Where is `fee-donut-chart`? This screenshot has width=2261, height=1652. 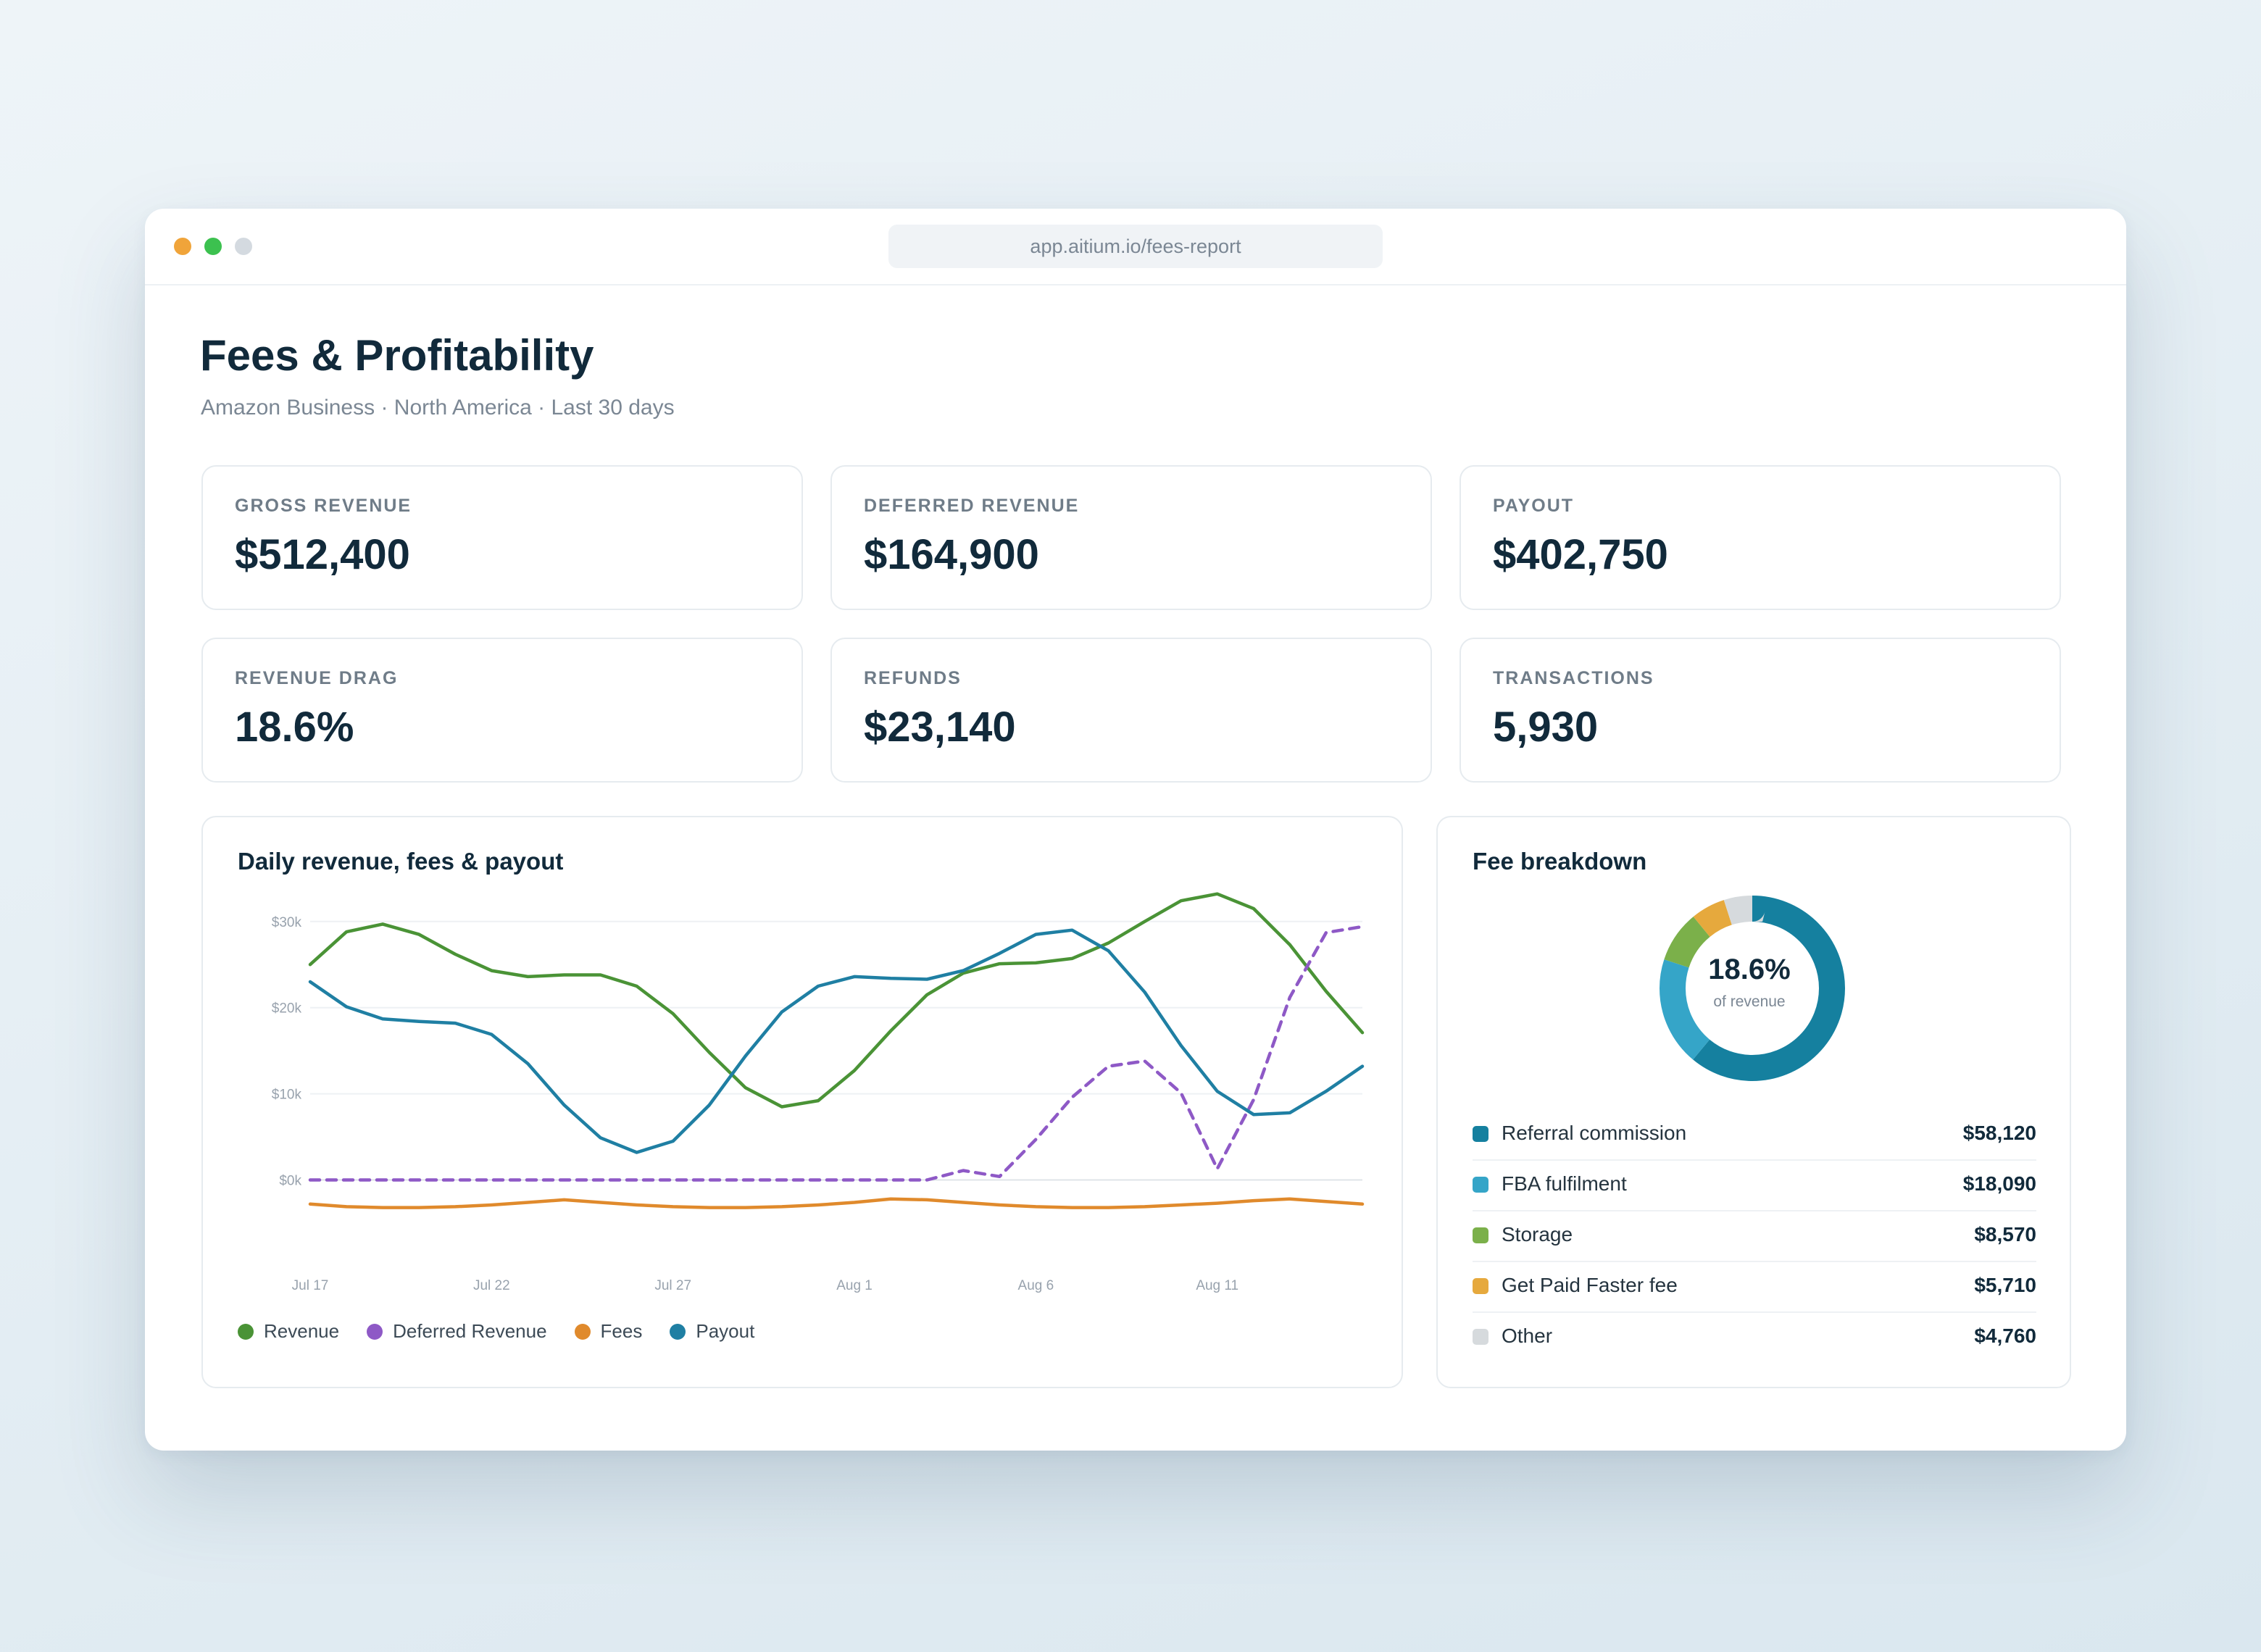 fee-donut-chart is located at coordinates (1752, 989).